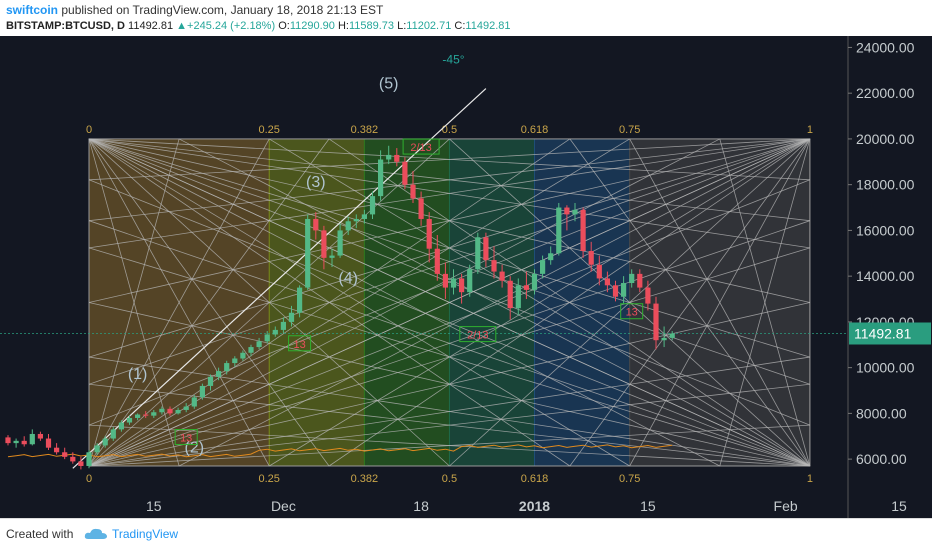 Image resolution: width=932 pixels, height=550 pixels. What do you see at coordinates (429, 26) in the screenshot?
I see `low-value: 11202.71` at bounding box center [429, 26].